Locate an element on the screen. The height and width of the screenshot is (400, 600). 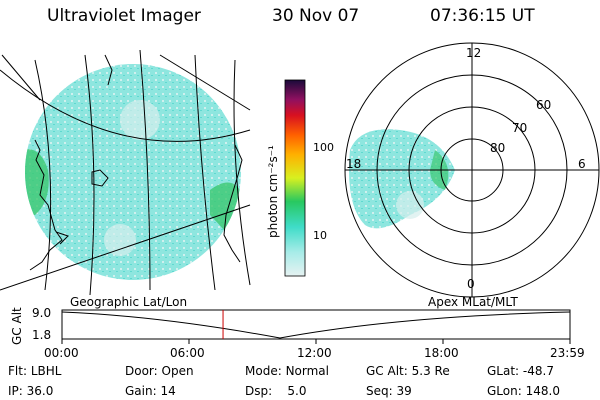
timeline-xtick-0600: 06:00 is located at coordinates (187, 353).